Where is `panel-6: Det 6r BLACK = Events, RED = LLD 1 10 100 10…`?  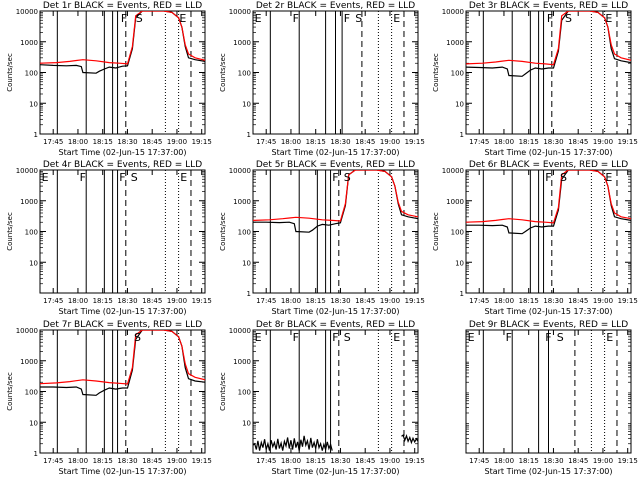
panel-6: Det 6r BLACK = Events, RED = LLD 1 10 100 10… is located at coordinates (535, 238).